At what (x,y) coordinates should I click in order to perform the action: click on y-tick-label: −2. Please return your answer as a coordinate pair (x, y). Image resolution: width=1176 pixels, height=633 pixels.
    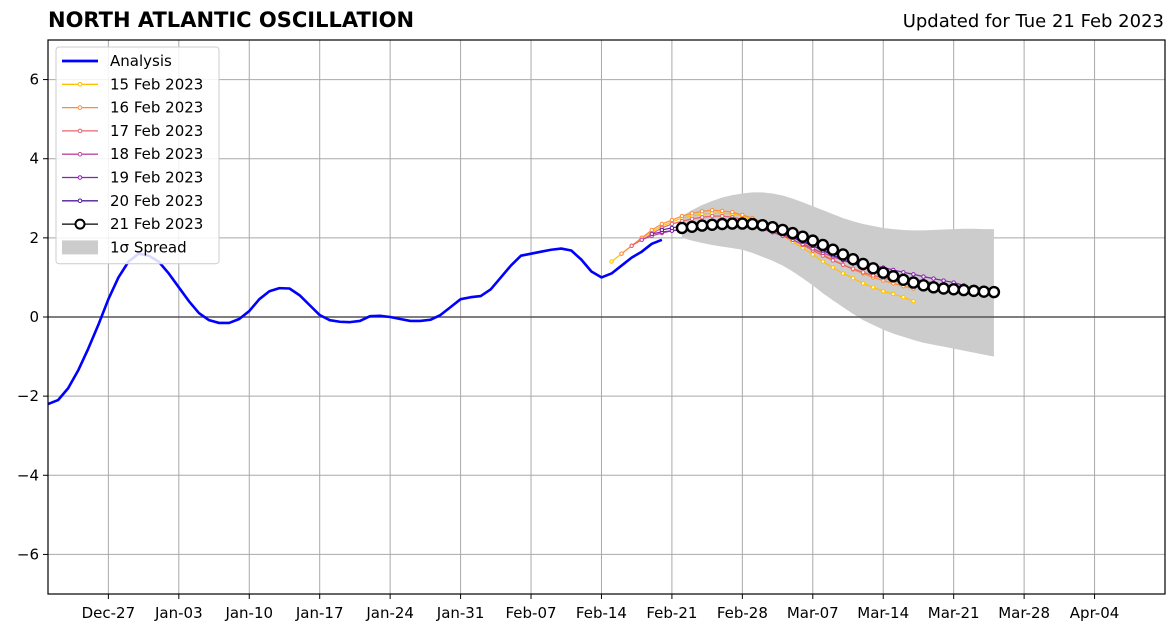
    Looking at the image, I should click on (28, 396).